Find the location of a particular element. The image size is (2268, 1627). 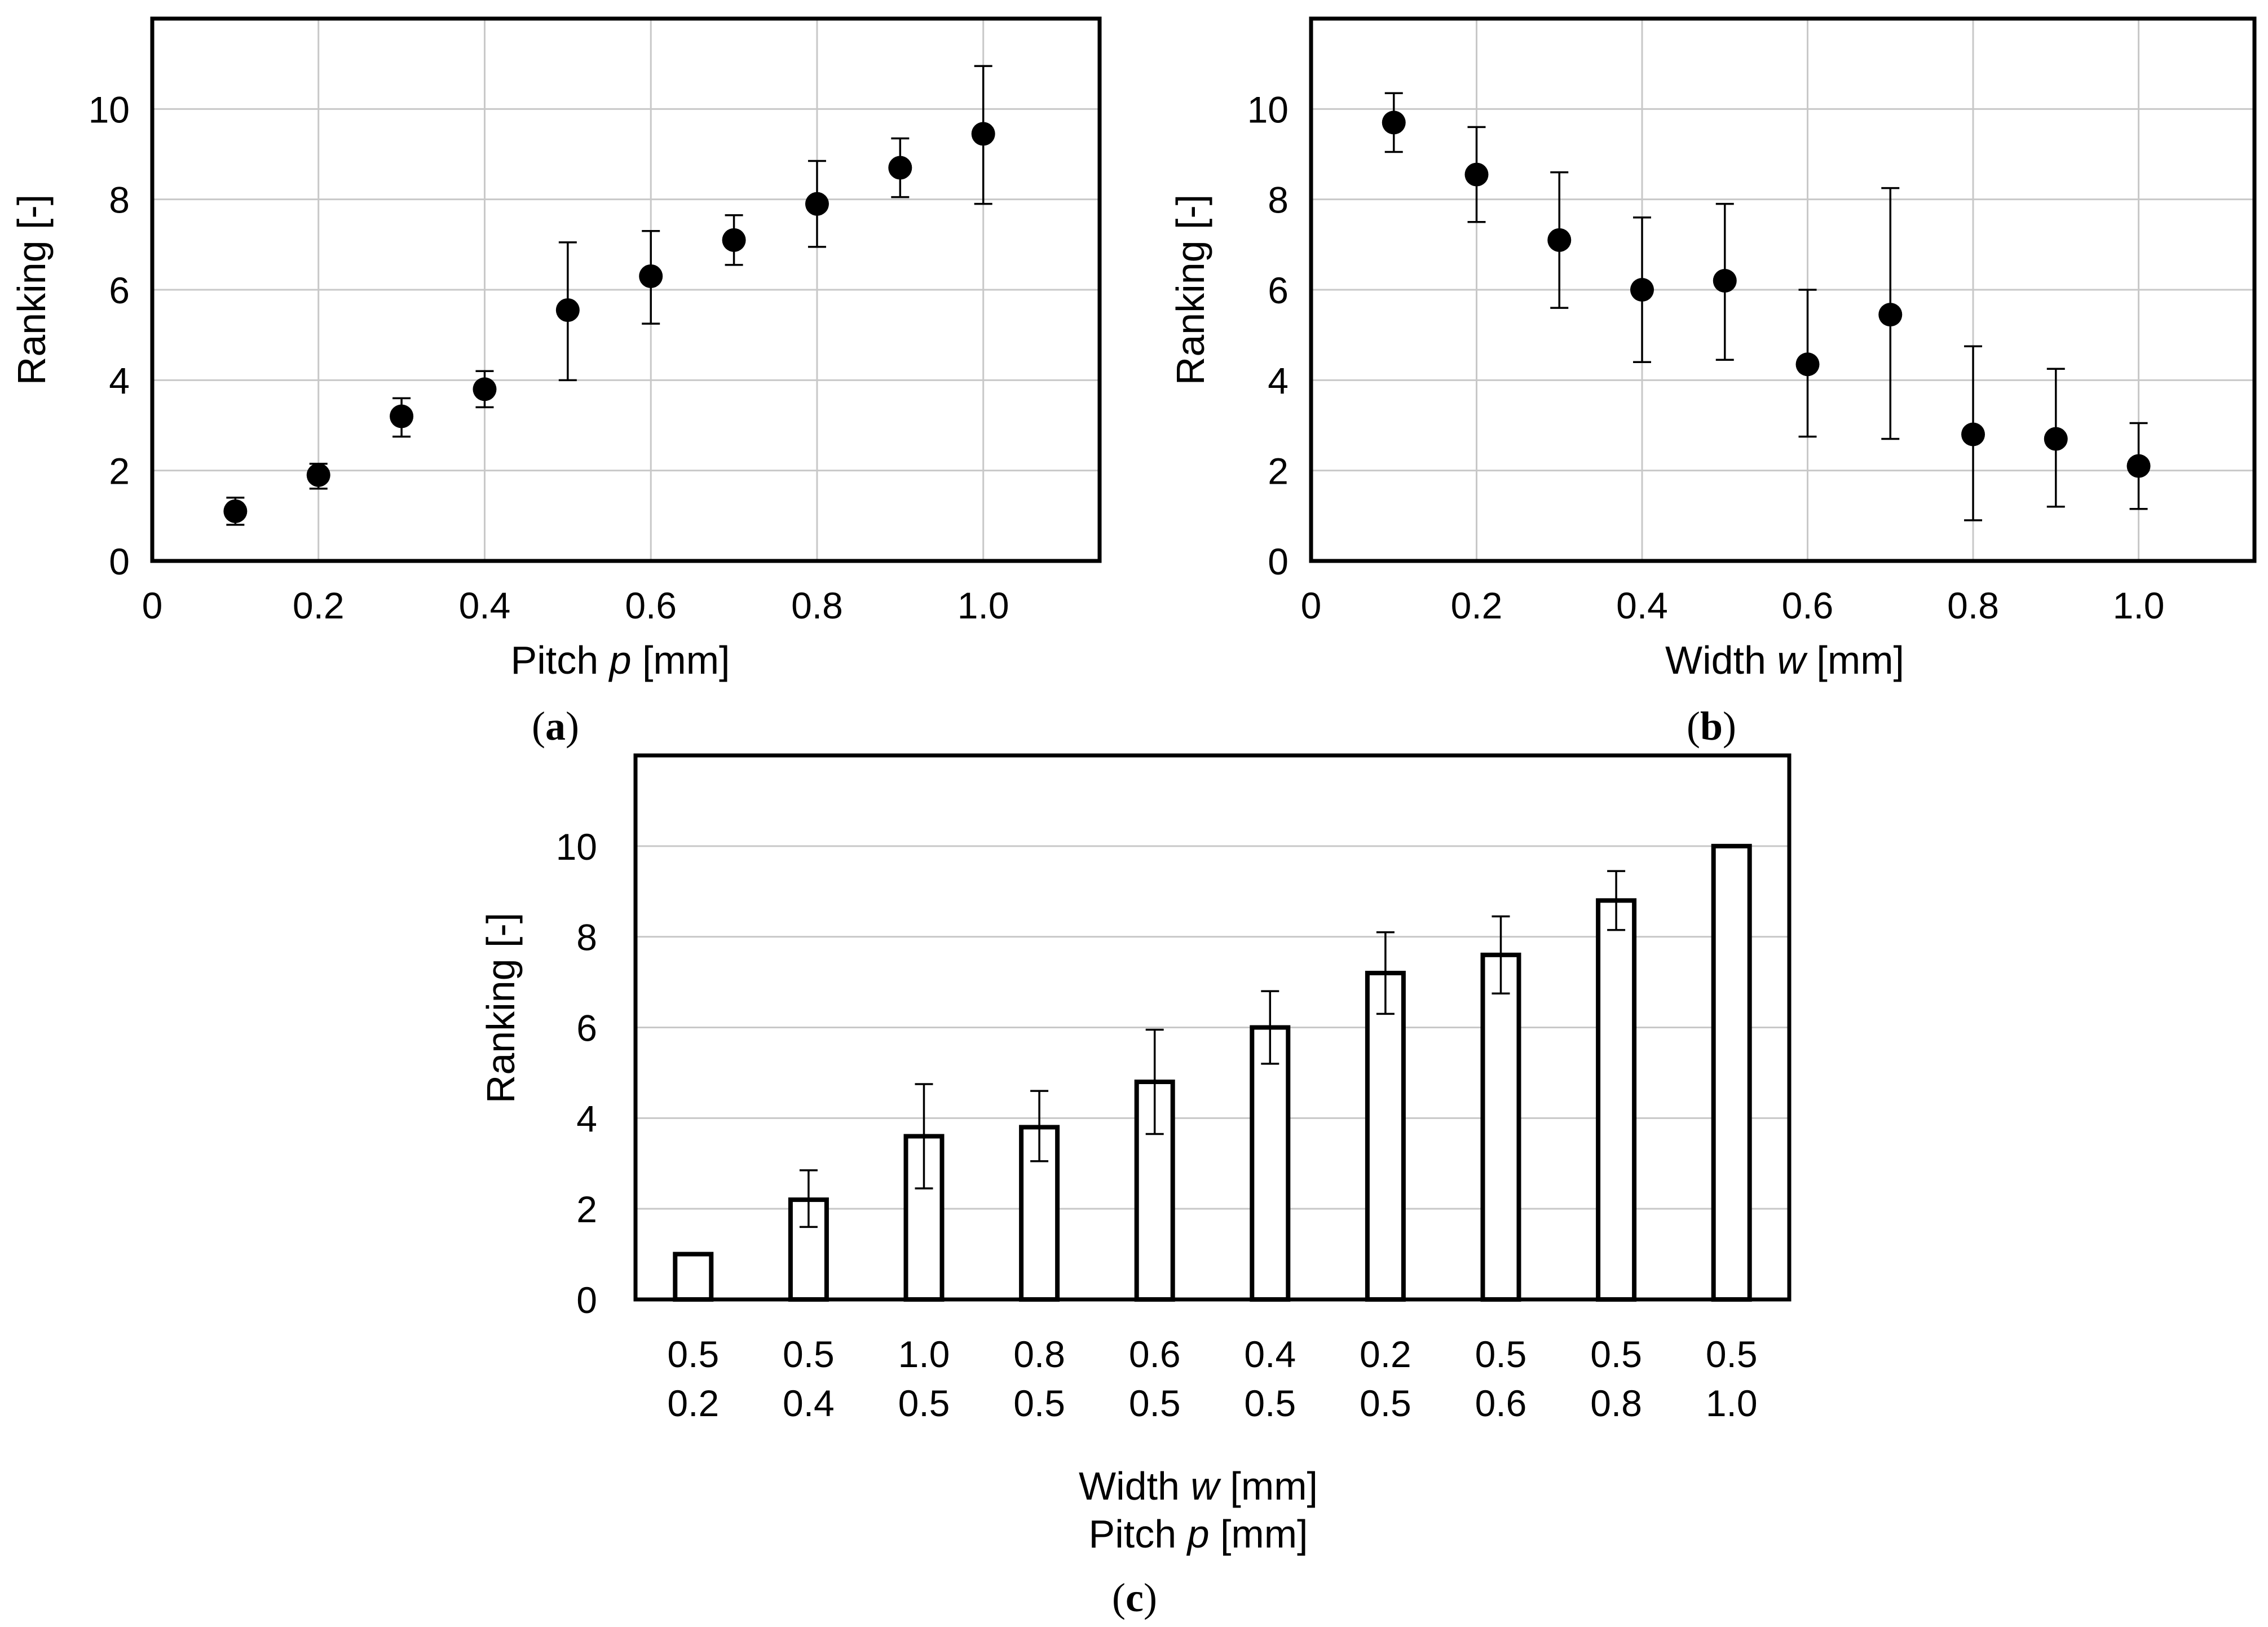

b-y-tick-label: 4 is located at coordinates (1279, 381).